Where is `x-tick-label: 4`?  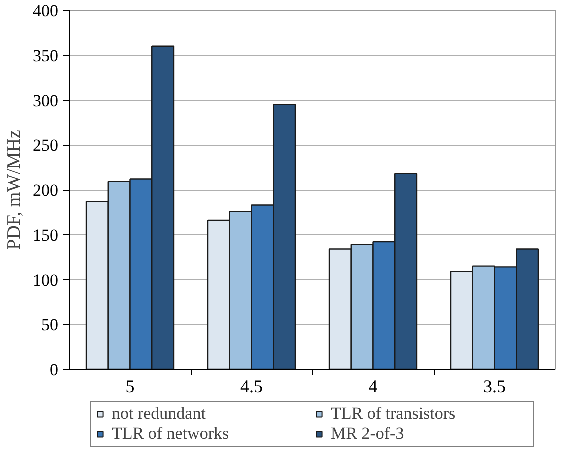
x-tick-label: 4 is located at coordinates (373, 386).